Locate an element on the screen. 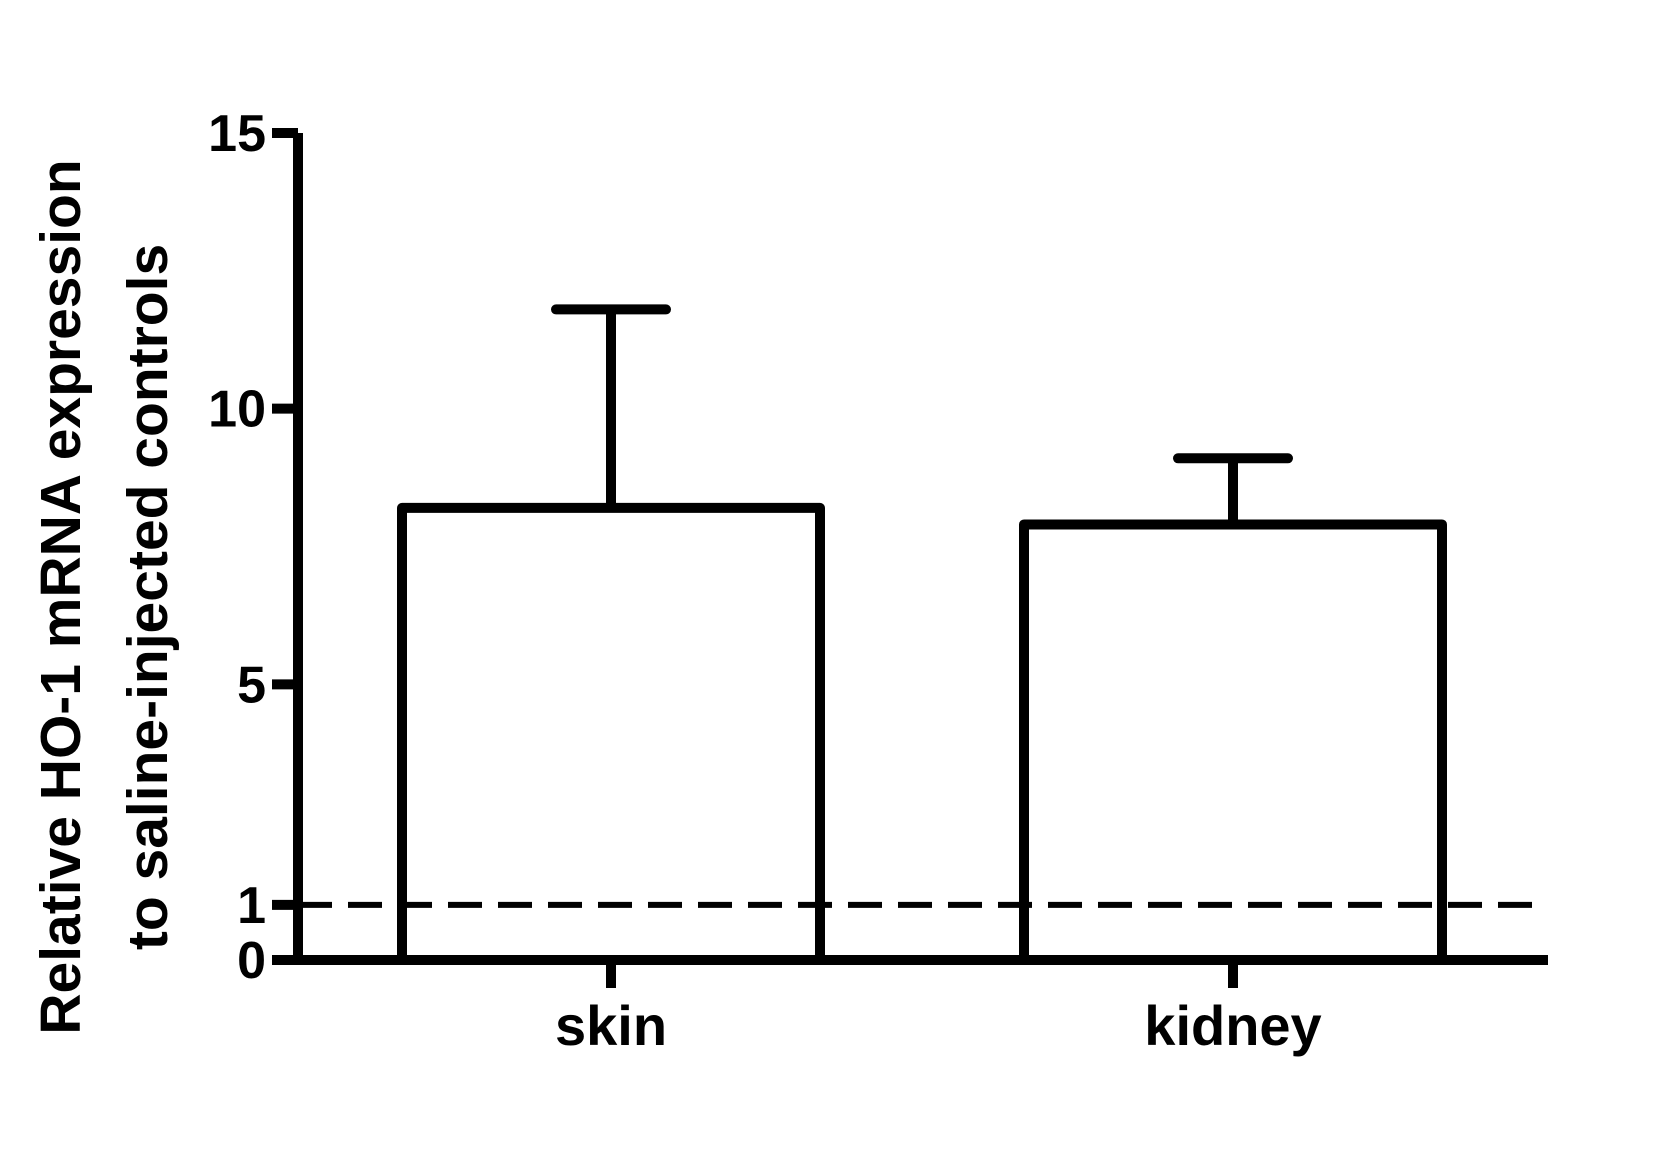 This screenshot has width=1672, height=1151. y-tick-label-5: 5 is located at coordinates (251, 685).